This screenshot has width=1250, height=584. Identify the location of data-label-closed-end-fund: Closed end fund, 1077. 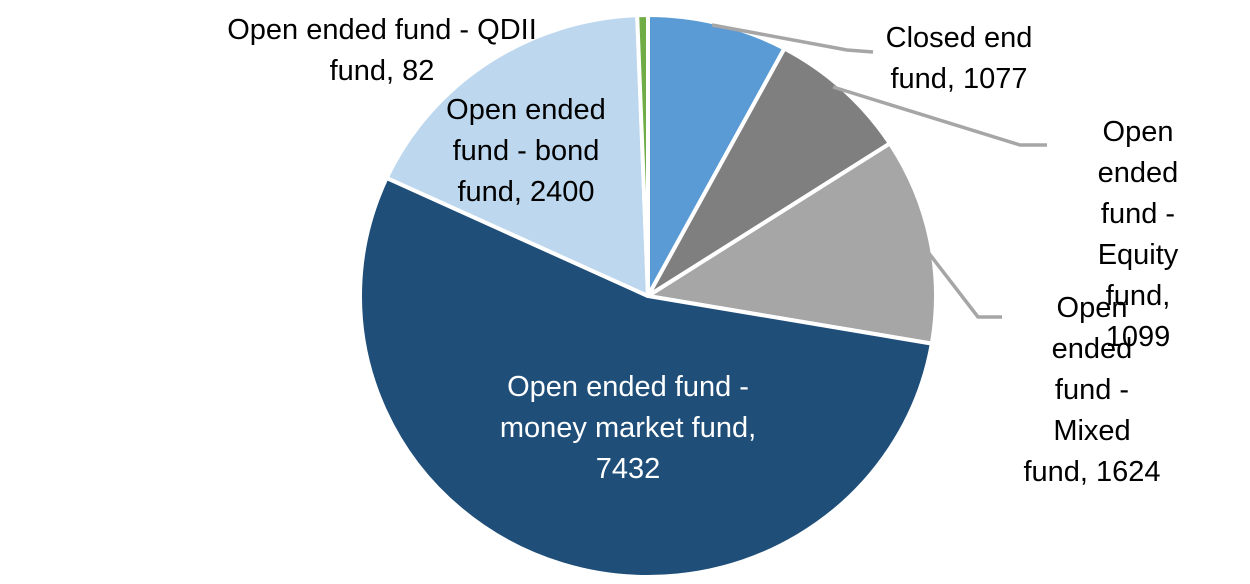
(959, 58).